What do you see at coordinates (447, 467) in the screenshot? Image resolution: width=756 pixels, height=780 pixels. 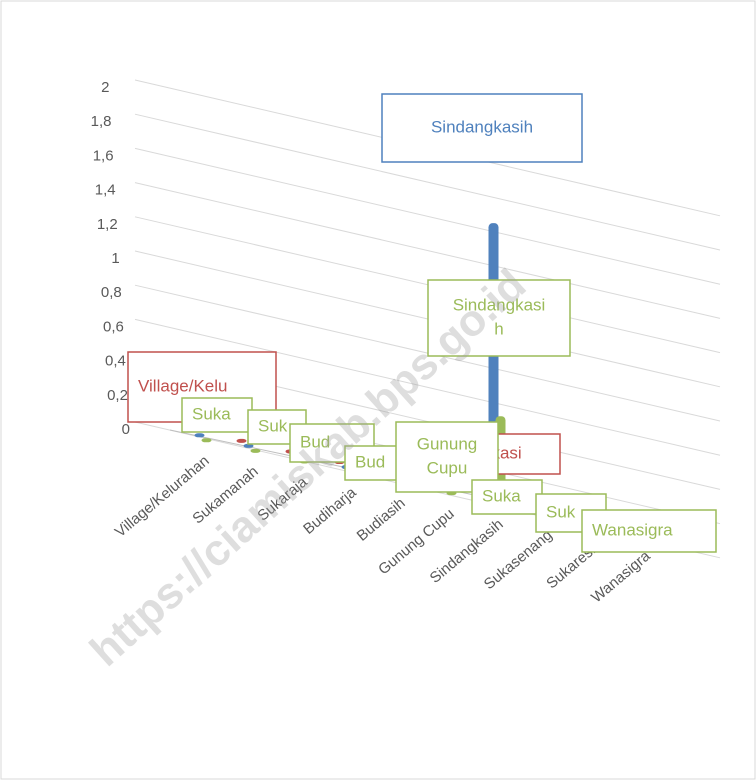 I see `data-label-text: Cupu` at bounding box center [447, 467].